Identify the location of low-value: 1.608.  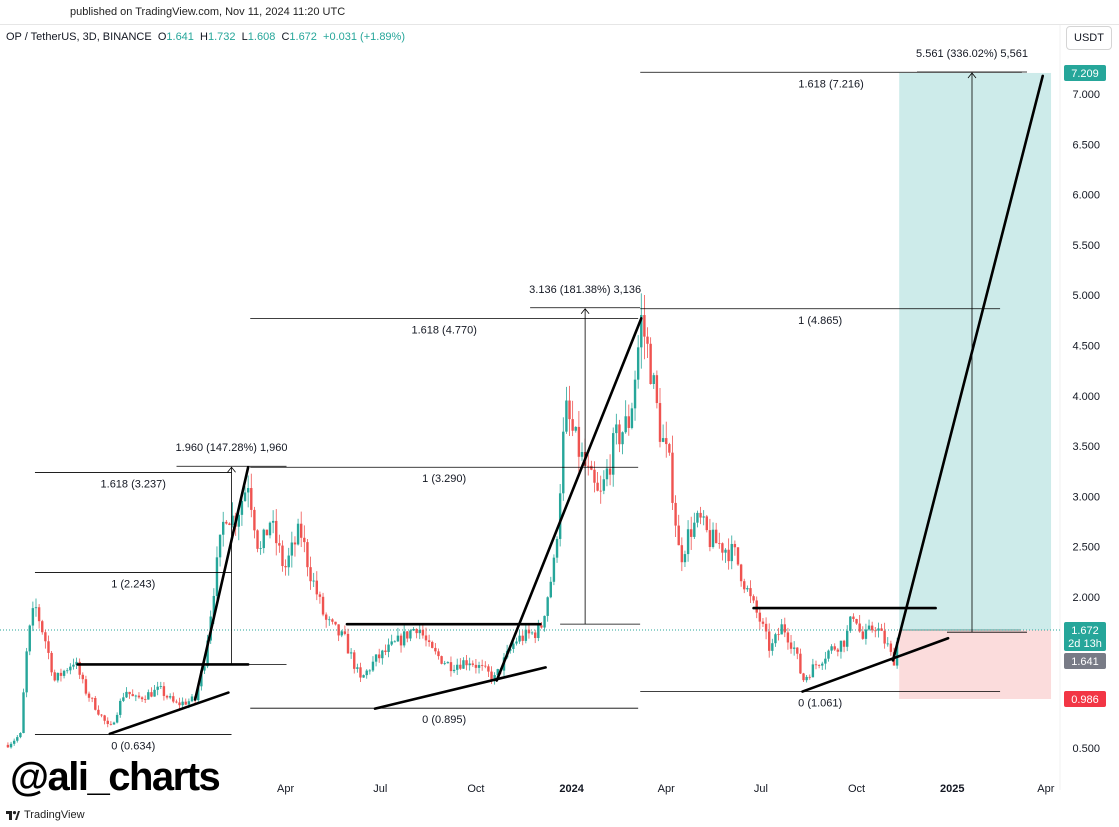
(261, 37).